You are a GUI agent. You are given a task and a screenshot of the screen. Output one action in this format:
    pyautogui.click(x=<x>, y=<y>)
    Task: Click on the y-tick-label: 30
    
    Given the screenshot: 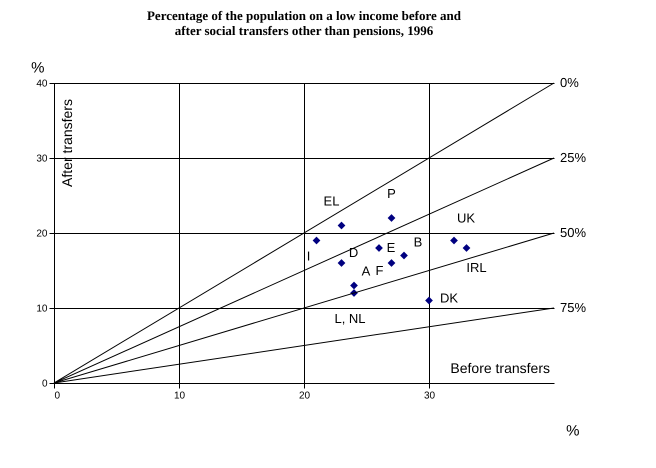 What is the action you would take?
    pyautogui.click(x=42, y=159)
    